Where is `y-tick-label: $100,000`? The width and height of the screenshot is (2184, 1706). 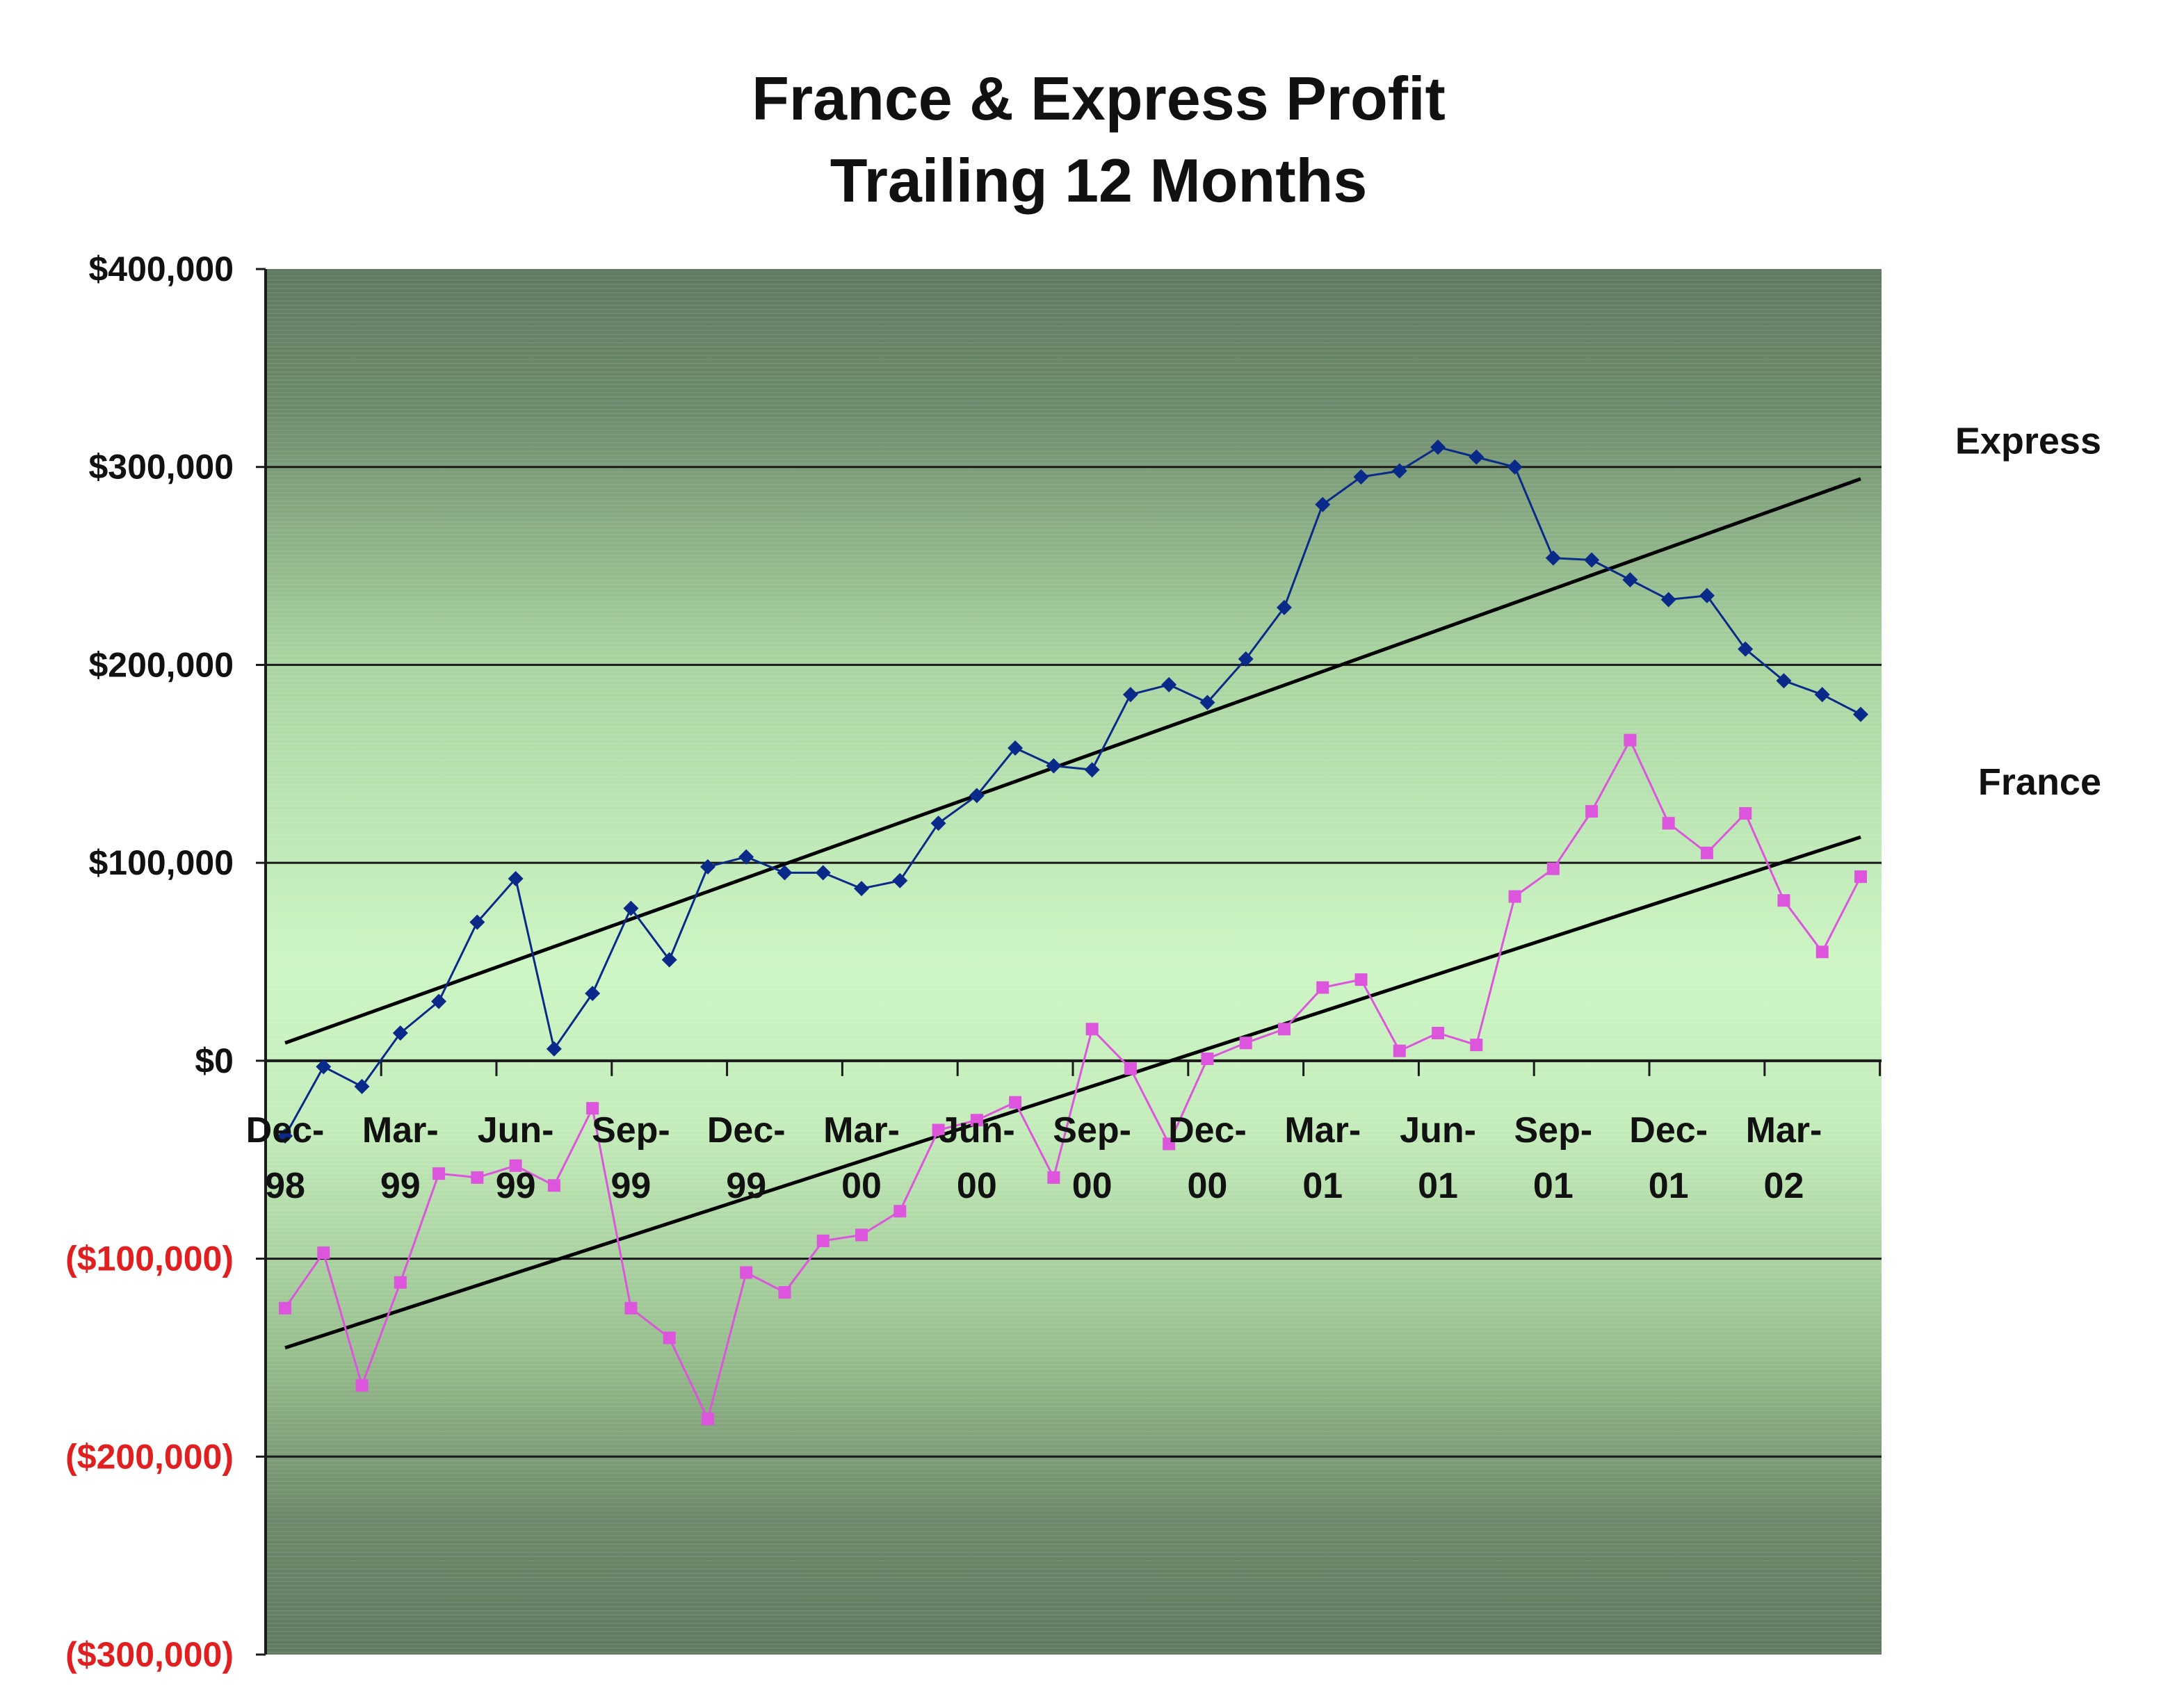
y-tick-label: $100,000 is located at coordinates (161, 862).